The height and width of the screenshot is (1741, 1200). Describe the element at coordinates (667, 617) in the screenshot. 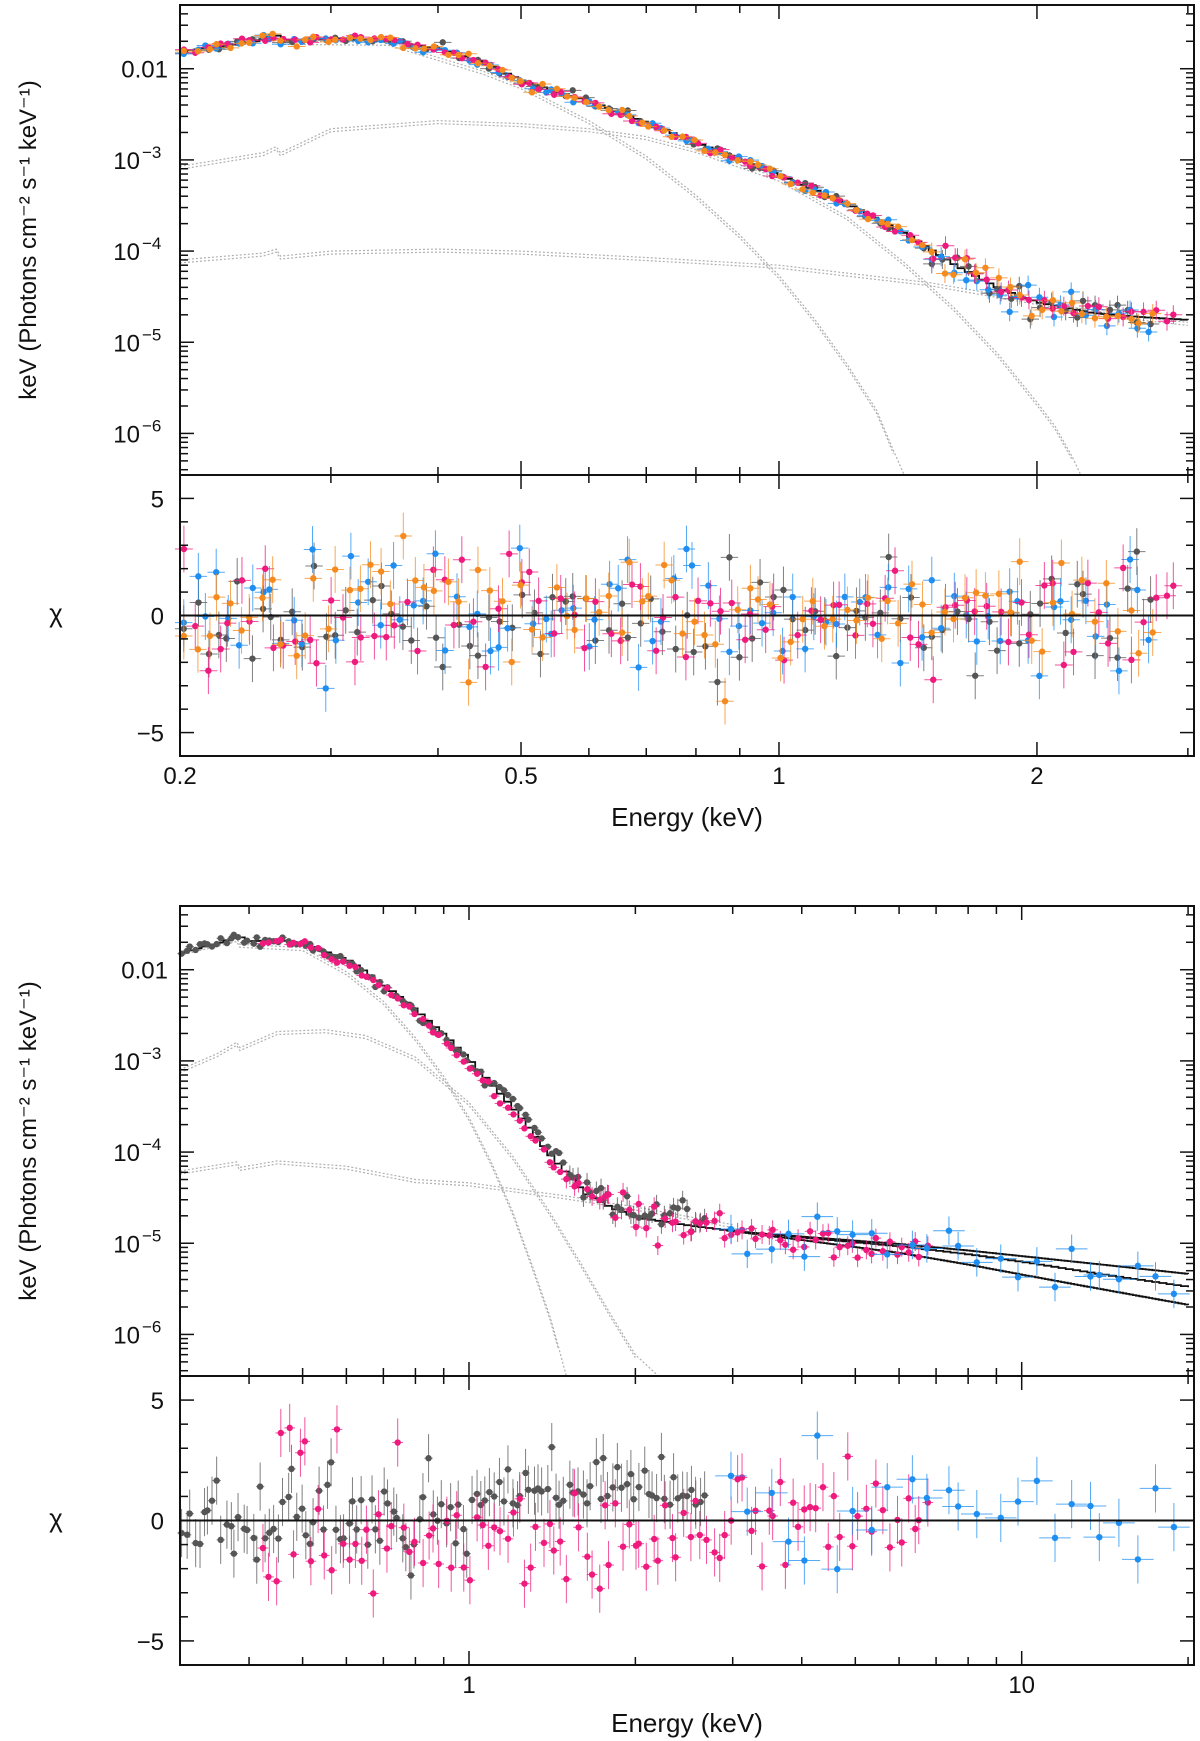

I see `residual-series-gray` at that location.